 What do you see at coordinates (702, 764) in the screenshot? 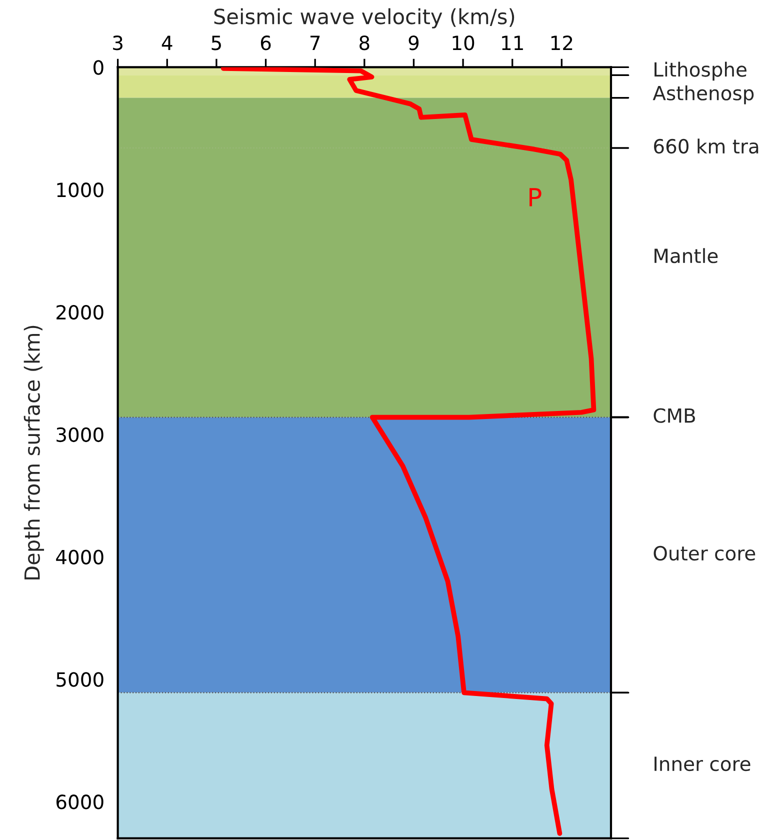
I see `band-label: Inner core` at bounding box center [702, 764].